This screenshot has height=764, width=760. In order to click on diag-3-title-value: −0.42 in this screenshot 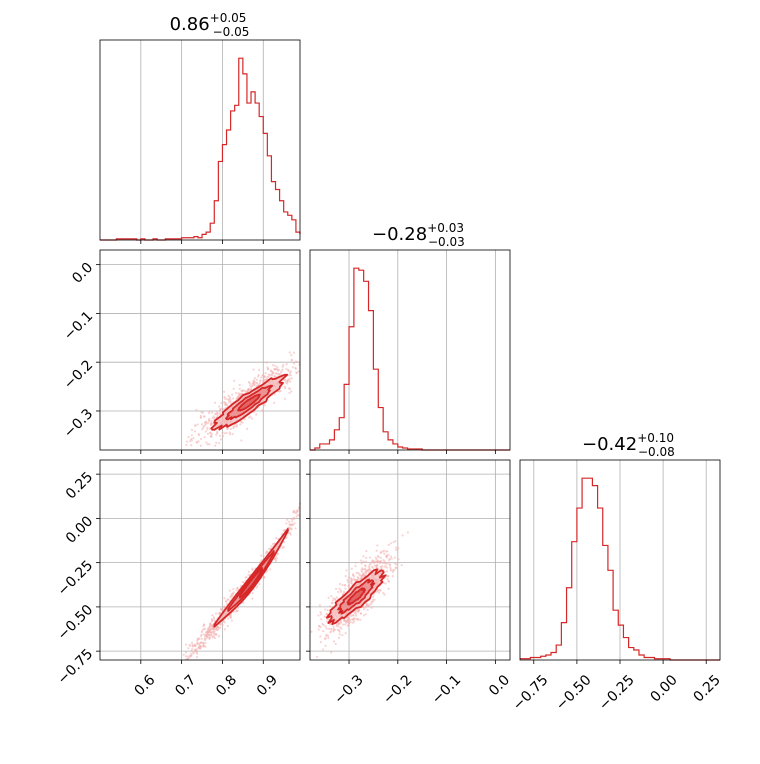, I will do `click(609, 444)`.